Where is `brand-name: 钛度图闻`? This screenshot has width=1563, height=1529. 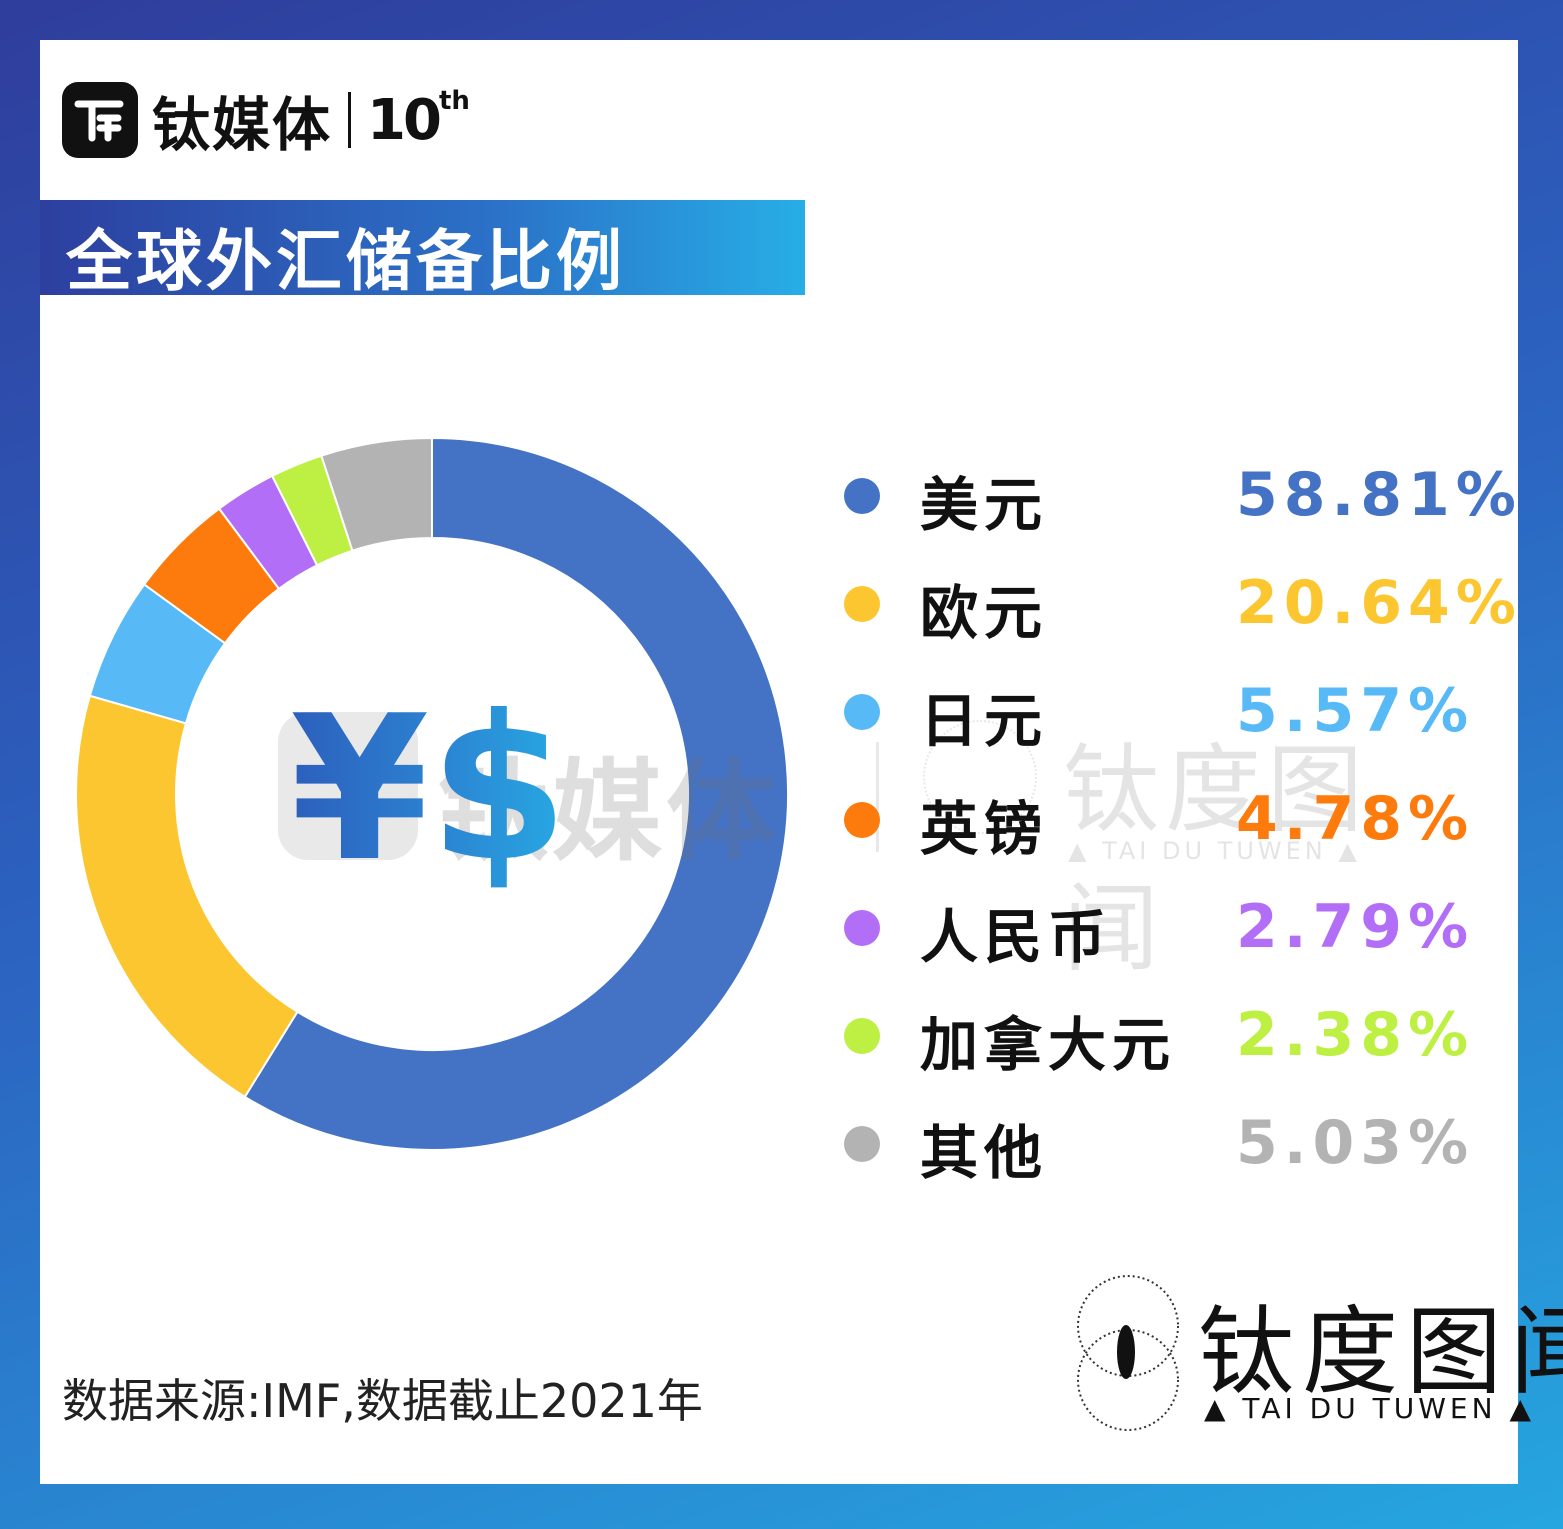
brand-name: 钛度图闻 is located at coordinates (1380, 1352).